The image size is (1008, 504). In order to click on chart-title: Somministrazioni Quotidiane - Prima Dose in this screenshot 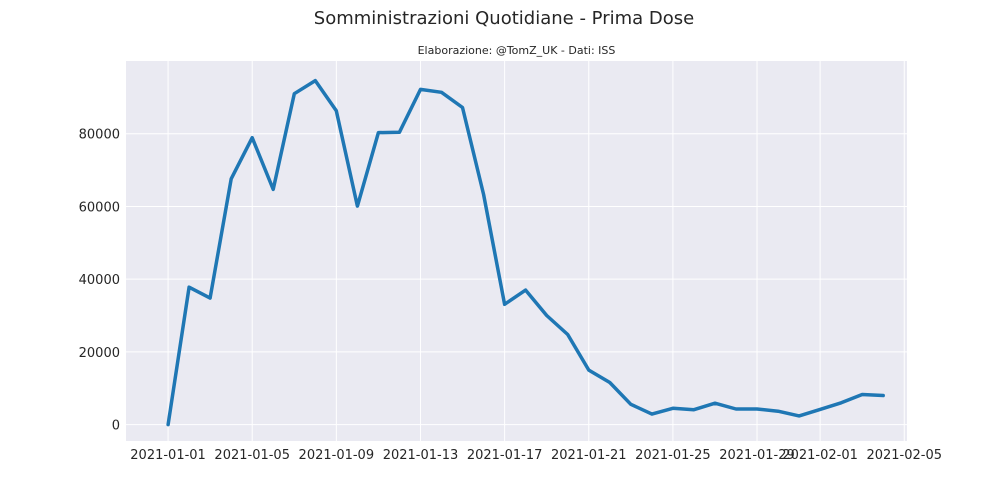, I will do `click(504, 18)`.